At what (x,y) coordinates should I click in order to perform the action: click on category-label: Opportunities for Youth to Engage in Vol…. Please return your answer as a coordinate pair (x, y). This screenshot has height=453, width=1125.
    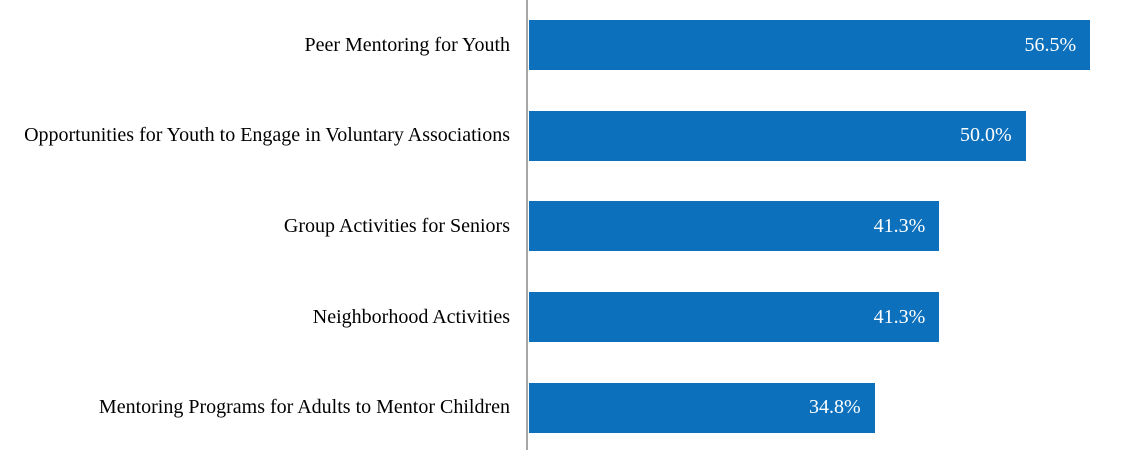
    Looking at the image, I should click on (267, 135).